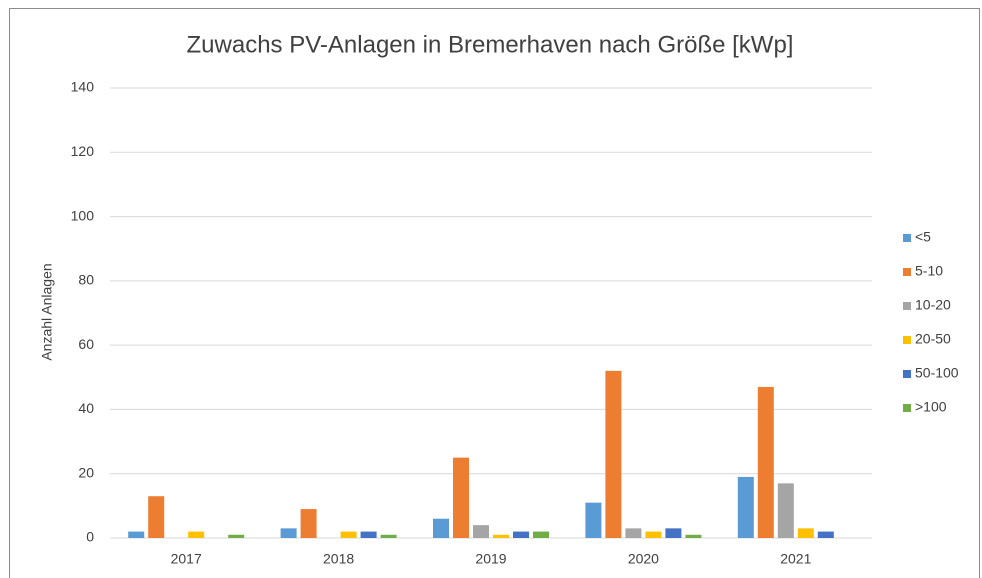 This screenshot has height=578, width=982. What do you see at coordinates (338, 559) in the screenshot?
I see `x-tick-label: 2018` at bounding box center [338, 559].